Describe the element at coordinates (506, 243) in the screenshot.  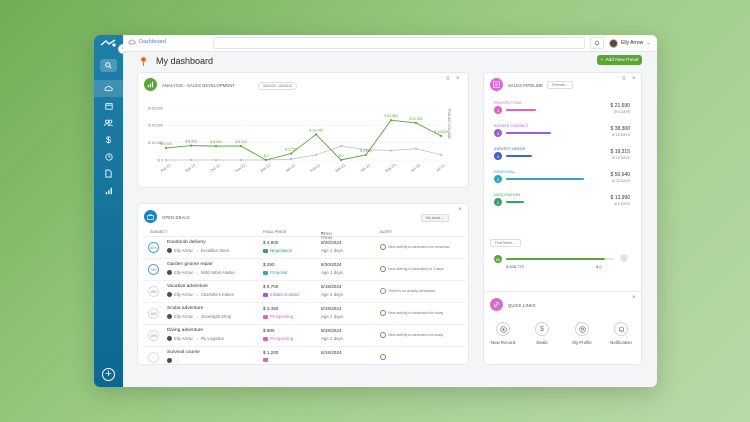
I see `pipeline-period-select: First Week ⌄` at that location.